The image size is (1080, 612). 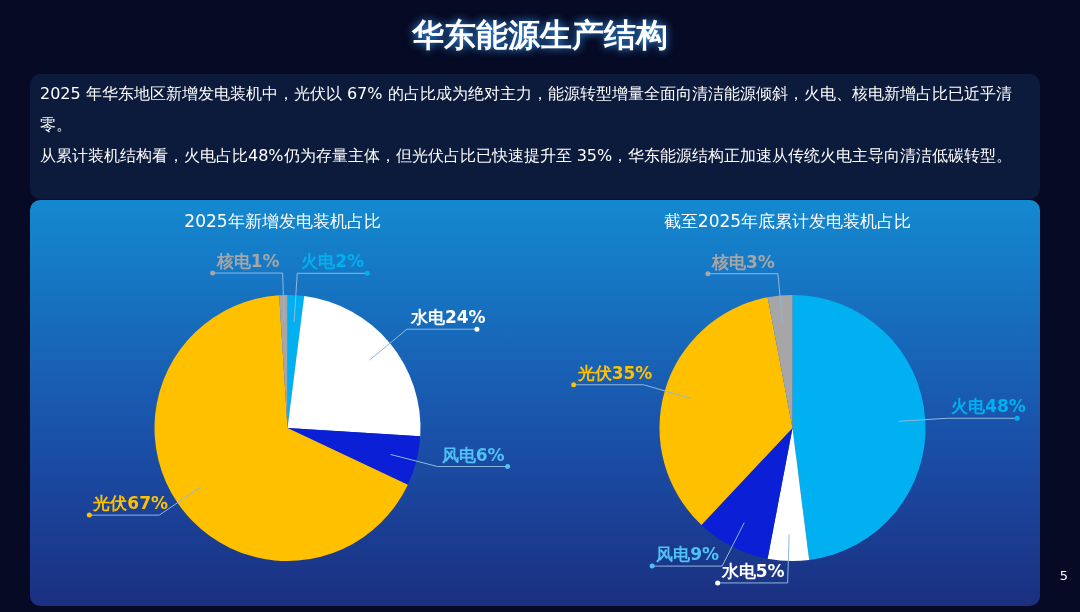 I want to click on text: 5, so click(x=1063, y=575).